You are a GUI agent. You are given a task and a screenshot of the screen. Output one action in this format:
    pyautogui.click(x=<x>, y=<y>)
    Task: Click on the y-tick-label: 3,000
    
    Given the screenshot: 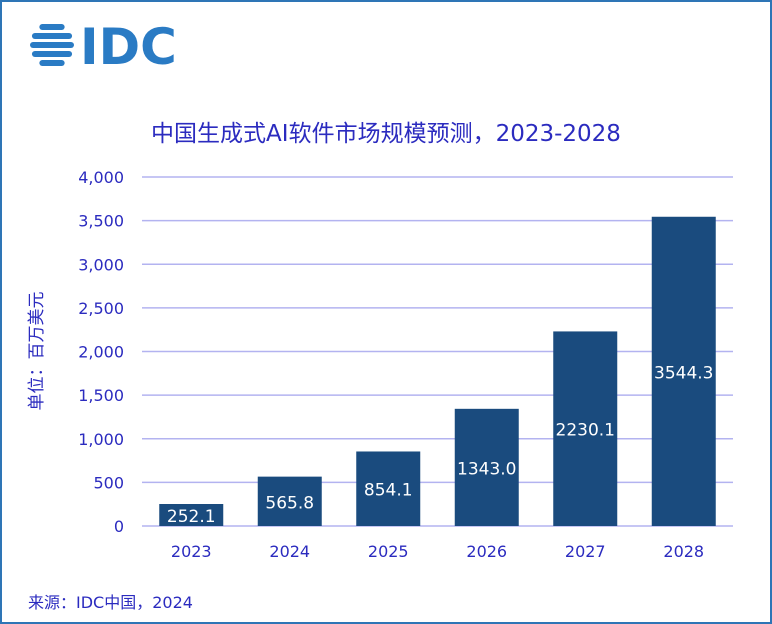 What is the action you would take?
    pyautogui.click(x=101, y=264)
    